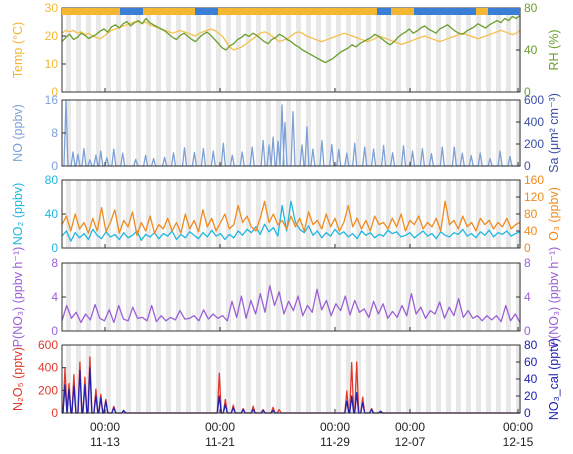  I want to click on right-tick-label: 80, so click(531, 214).